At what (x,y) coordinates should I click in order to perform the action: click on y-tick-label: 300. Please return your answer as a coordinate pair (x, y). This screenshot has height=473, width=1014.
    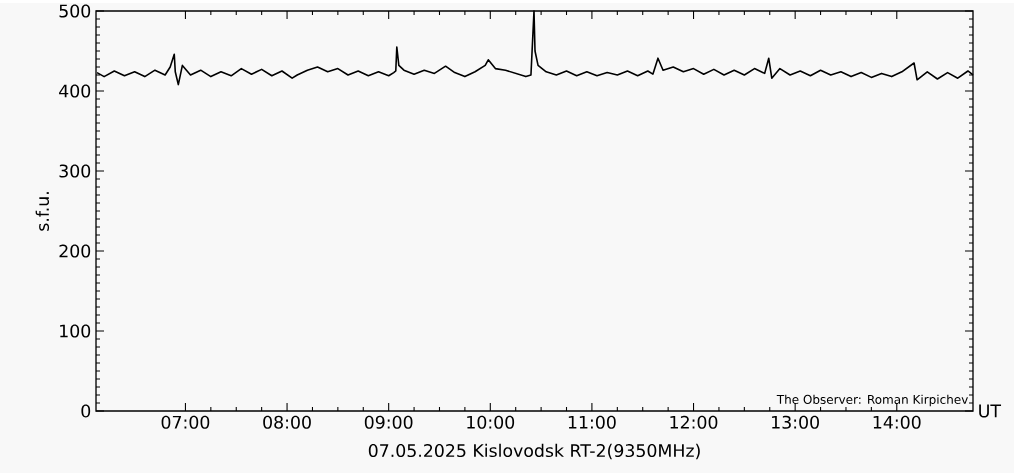
    Looking at the image, I should click on (75, 171).